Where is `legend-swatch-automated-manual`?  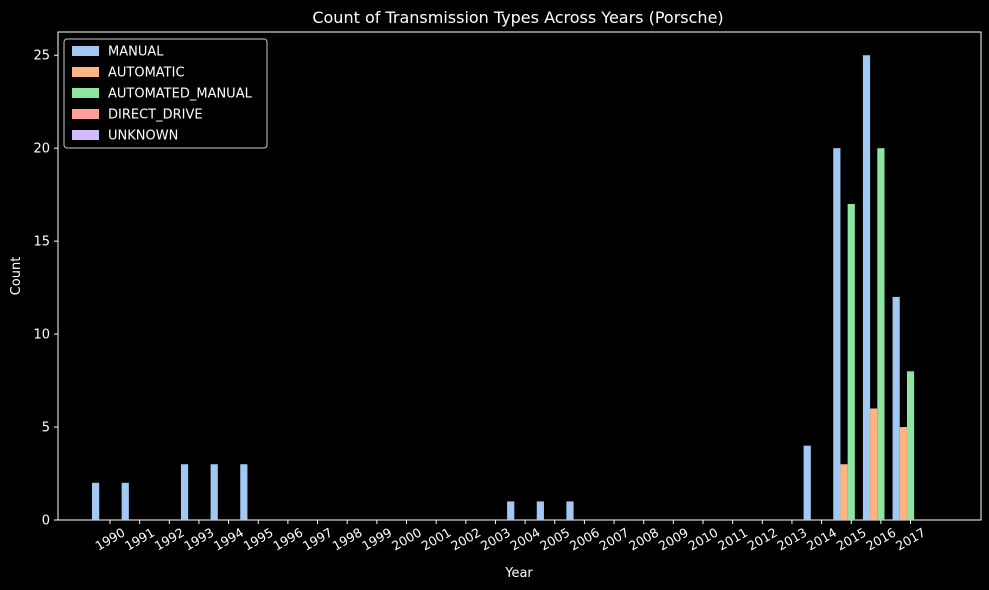
legend-swatch-automated-manual is located at coordinates (85, 93).